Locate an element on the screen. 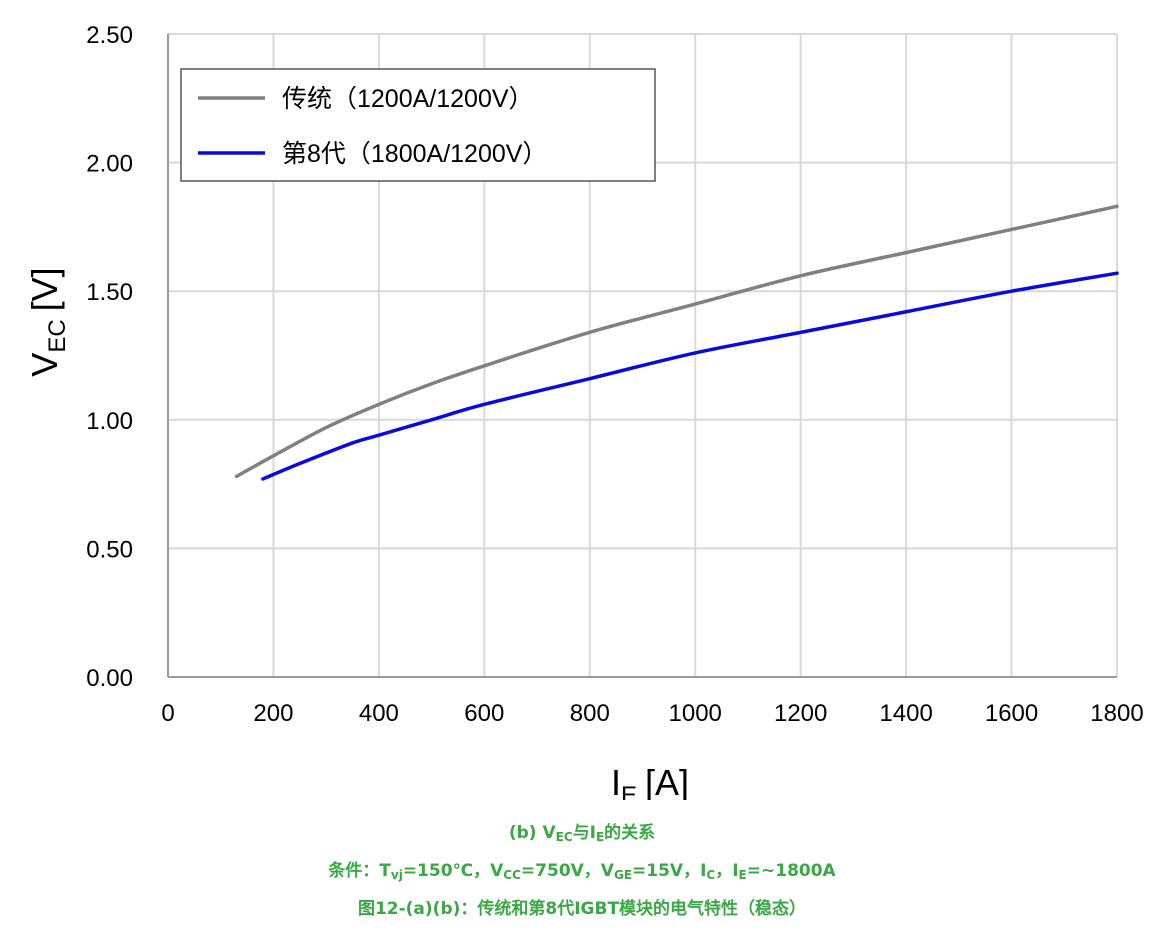  y-tick-label: 0.00 is located at coordinates (109, 678).